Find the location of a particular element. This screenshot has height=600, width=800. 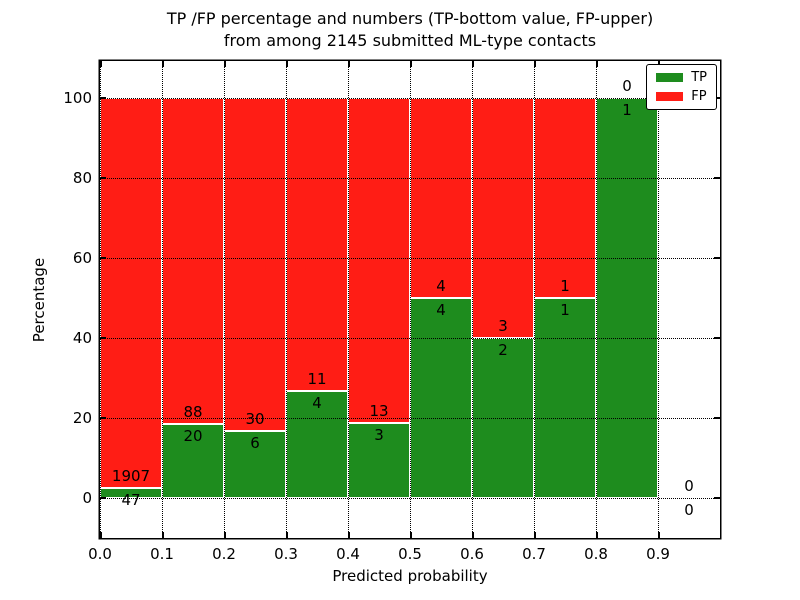

y-axis-label: Percentage is located at coordinates (39, 299).